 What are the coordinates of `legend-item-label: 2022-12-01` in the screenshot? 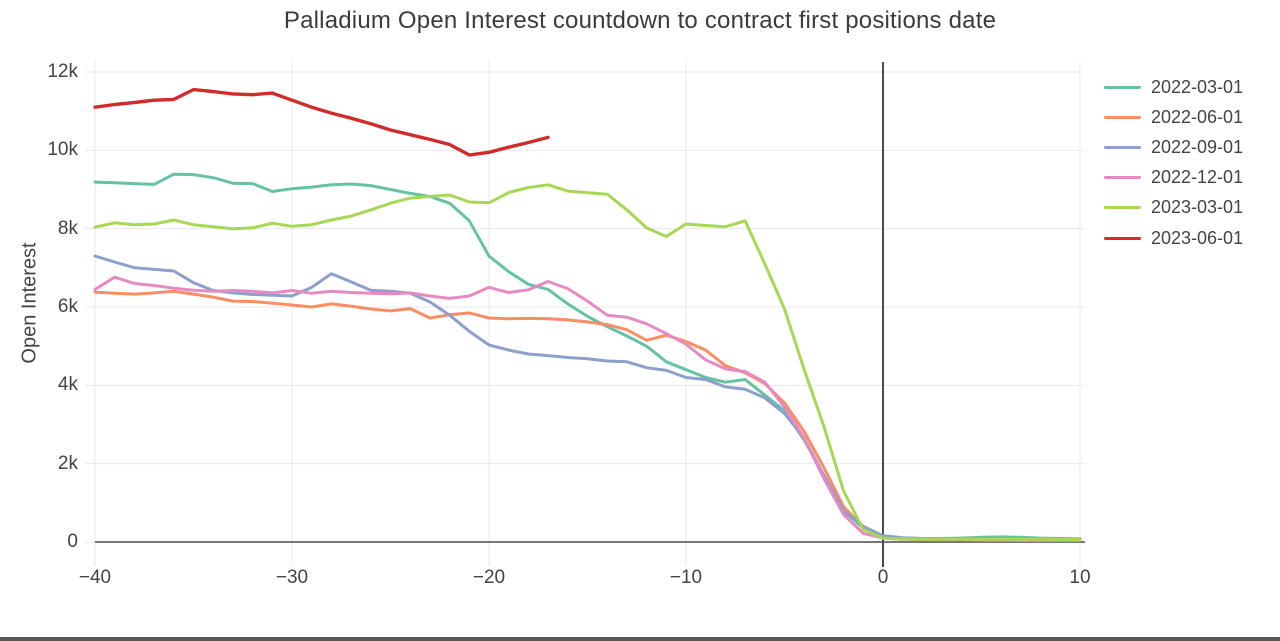 It's located at (1197, 177).